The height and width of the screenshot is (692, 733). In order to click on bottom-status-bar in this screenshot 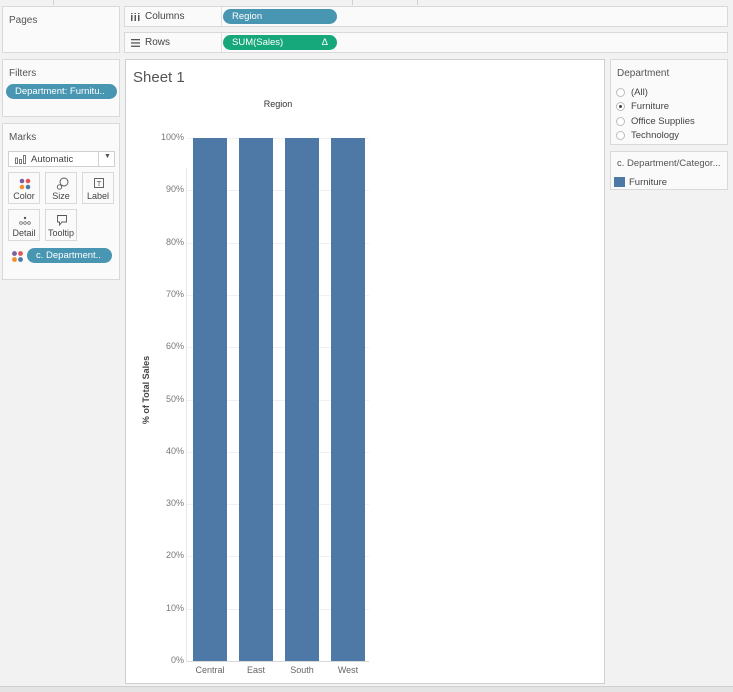, I will do `click(366, 689)`.